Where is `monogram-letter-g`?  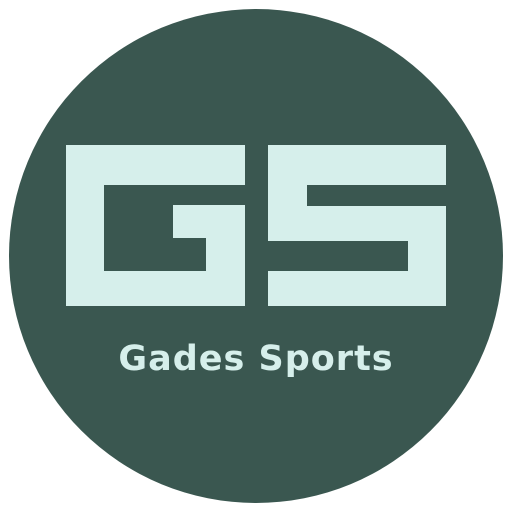 monogram-letter-g is located at coordinates (155, 225).